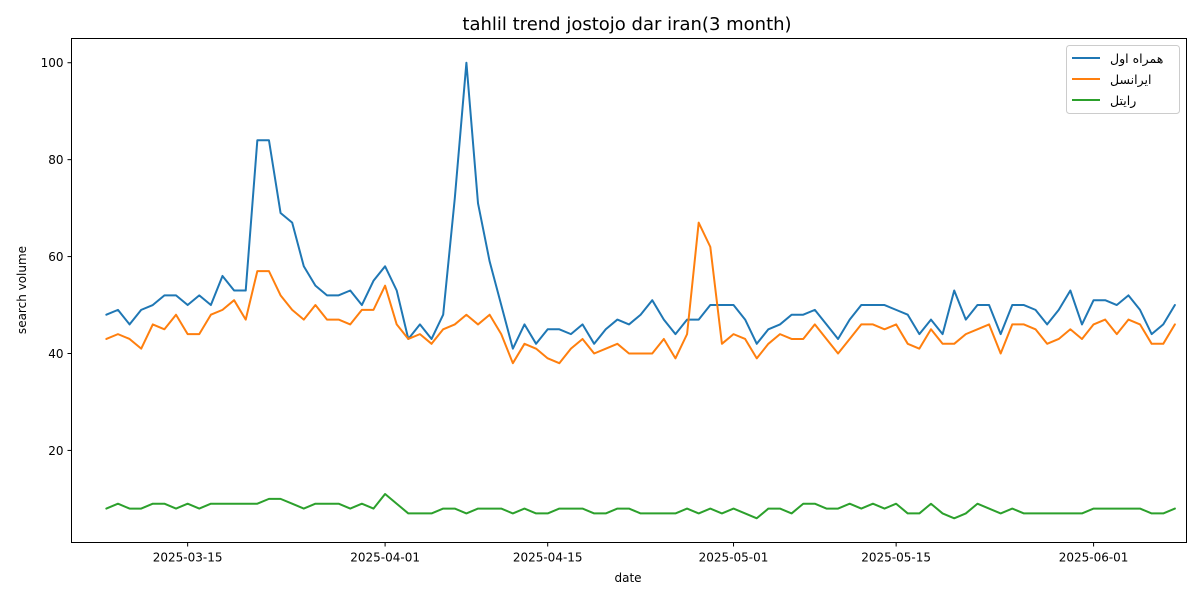 This screenshot has height=600, width=1200. What do you see at coordinates (1136, 59) in the screenshot?
I see `legend-label: همراه اول` at bounding box center [1136, 59].